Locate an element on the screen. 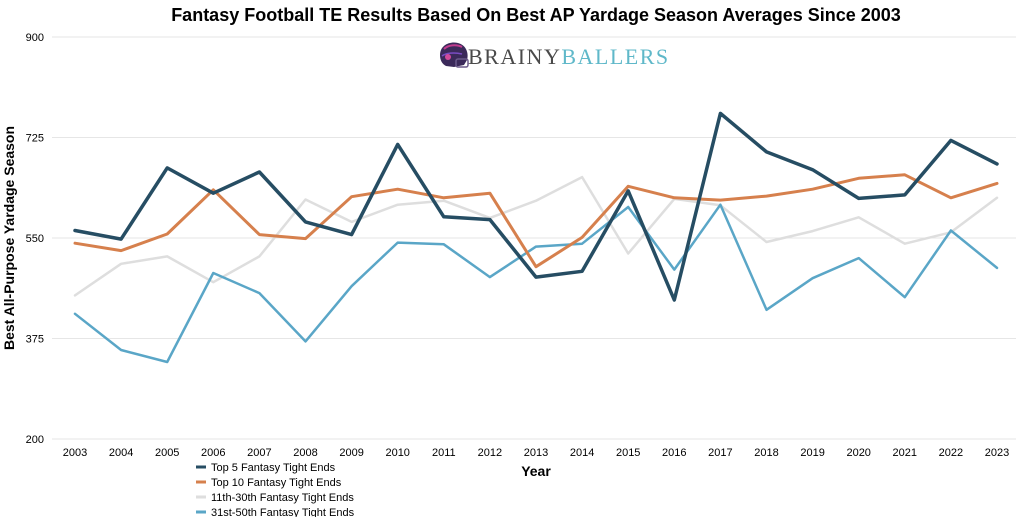 This screenshot has height=517, width=1024. helmet-icon is located at coordinates (454, 55).